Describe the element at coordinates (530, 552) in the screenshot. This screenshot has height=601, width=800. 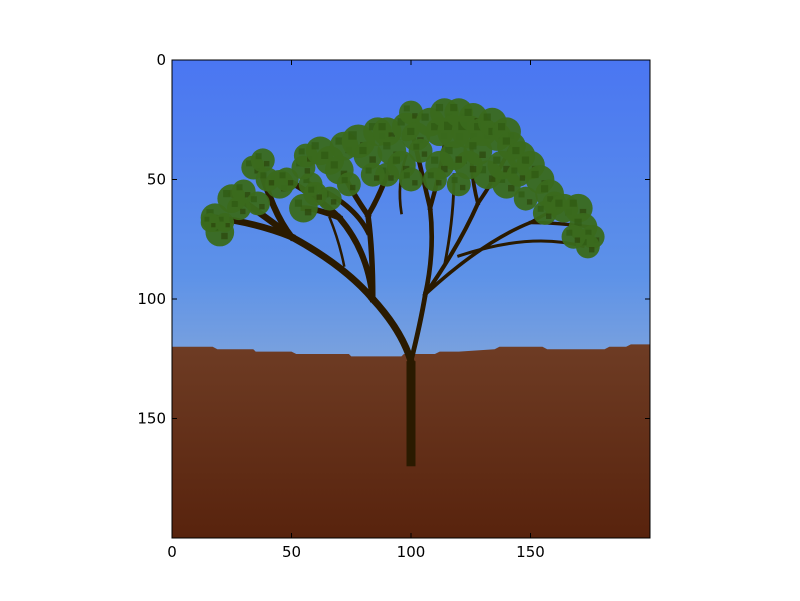
I see `x-tick-label: 150` at that location.